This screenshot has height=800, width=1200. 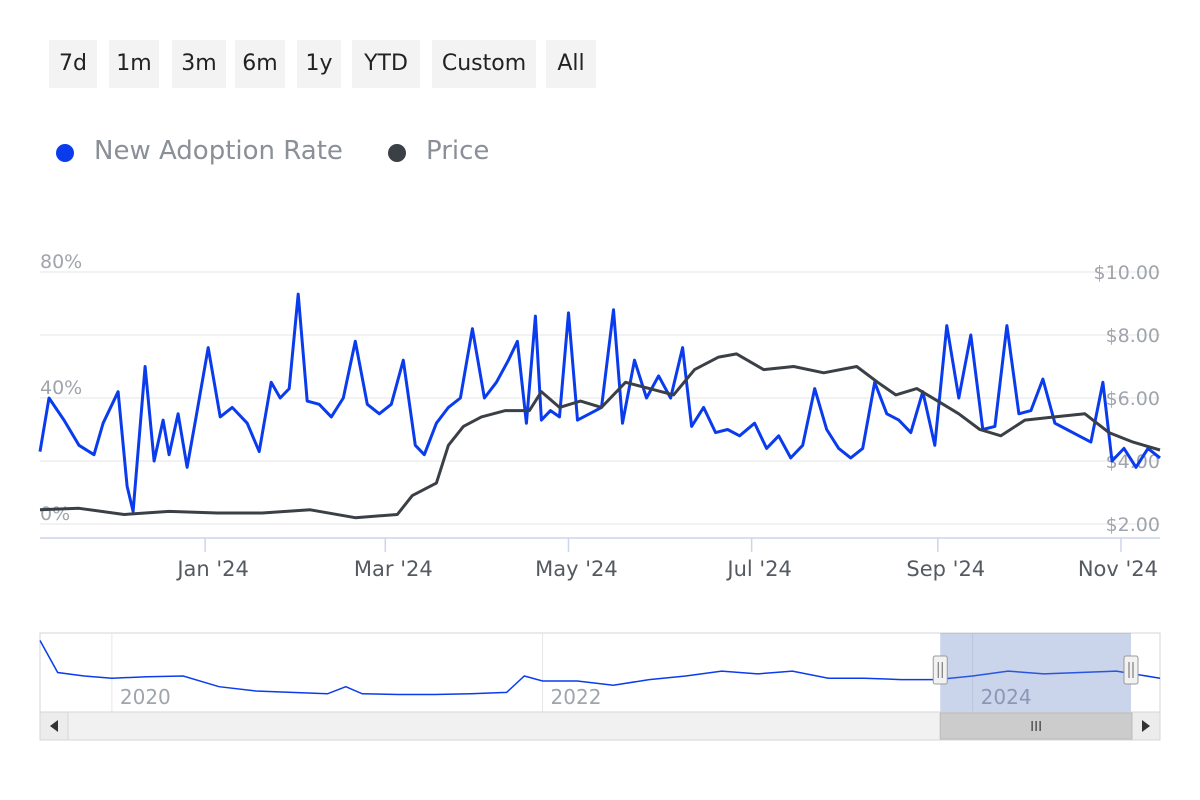 What do you see at coordinates (61, 388) in the screenshot?
I see `y-left-tick-label: 40%` at bounding box center [61, 388].